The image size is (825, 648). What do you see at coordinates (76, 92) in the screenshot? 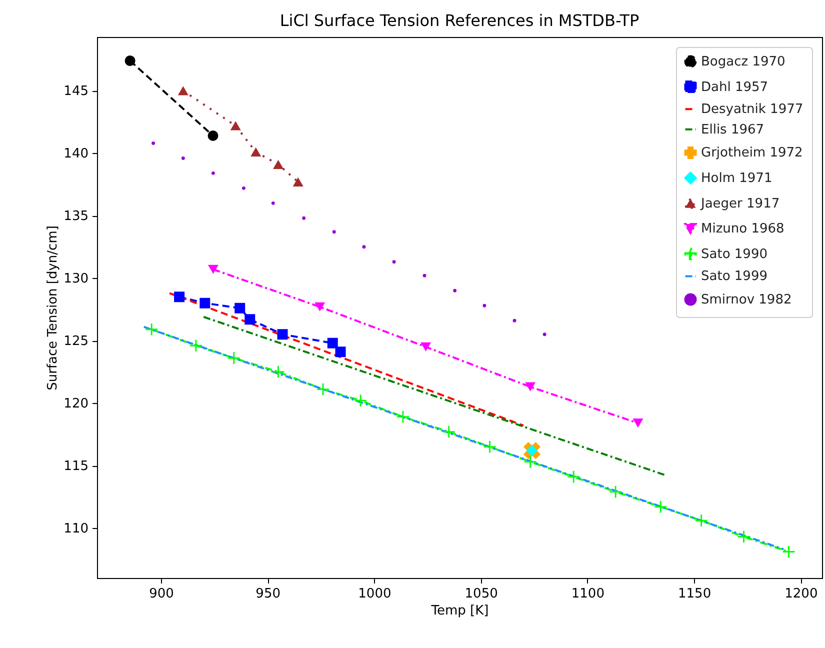
I see `y-tick-label: 145` at bounding box center [76, 92].